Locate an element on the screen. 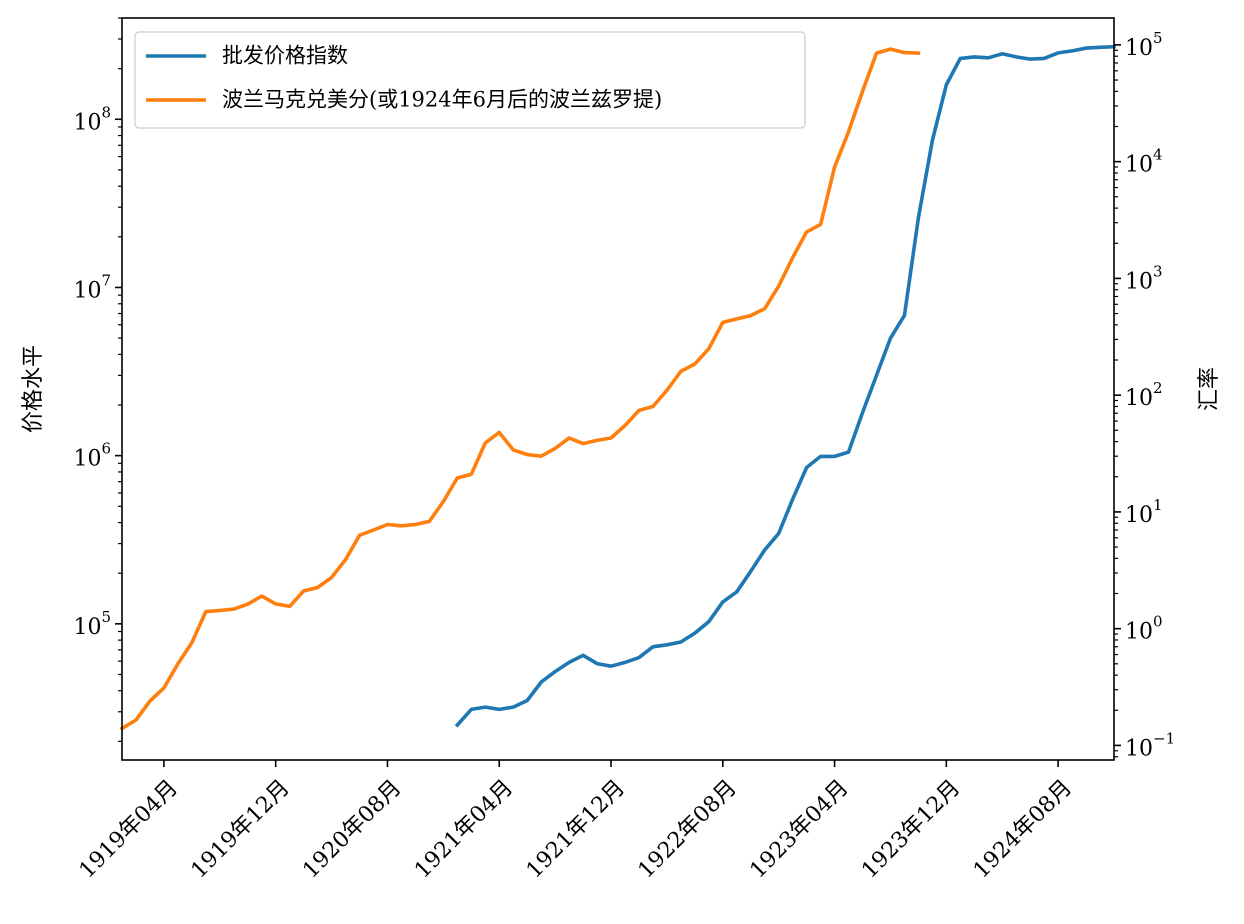  legend-label-1: 批发价格指数 is located at coordinates (285, 56).